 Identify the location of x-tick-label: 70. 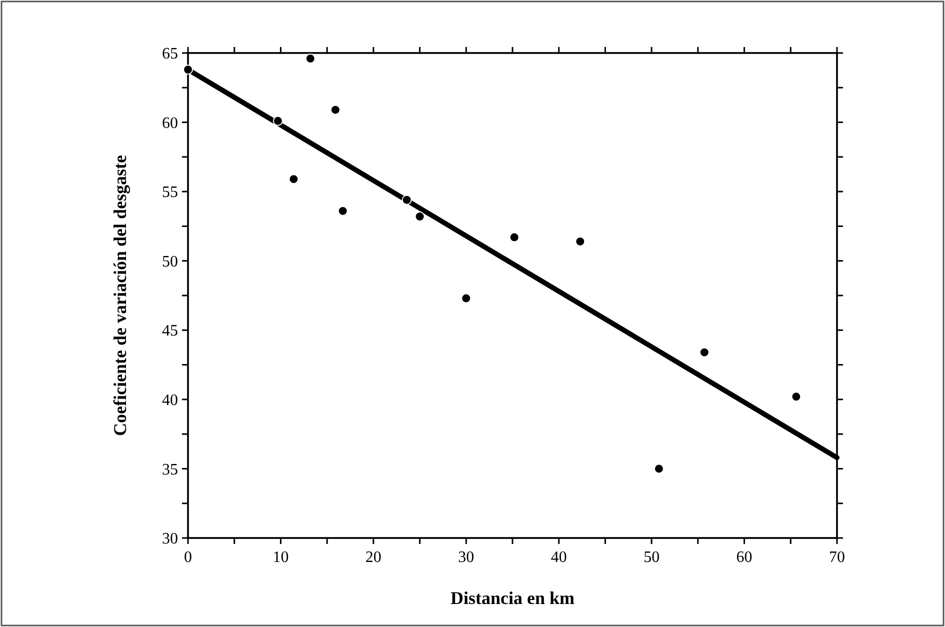
(837, 557).